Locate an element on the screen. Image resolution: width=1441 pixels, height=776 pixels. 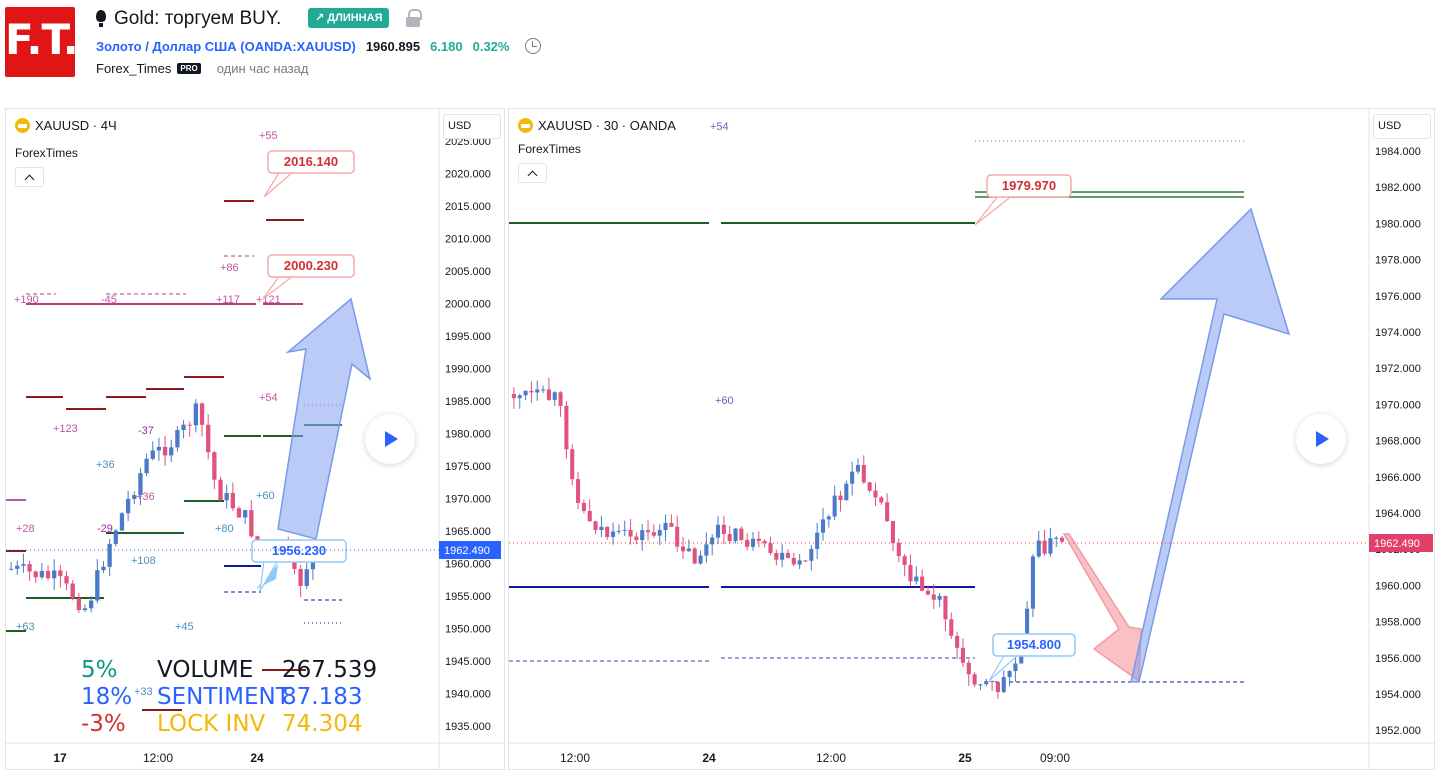
offset-marker: +60 is located at coordinates (724, 401).